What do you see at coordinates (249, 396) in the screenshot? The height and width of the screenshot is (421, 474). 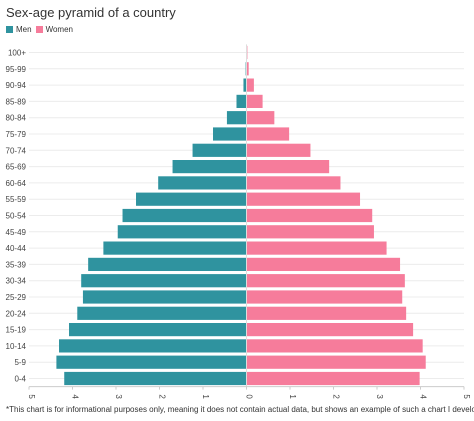 I see `x-tick-label: 0` at bounding box center [249, 396].